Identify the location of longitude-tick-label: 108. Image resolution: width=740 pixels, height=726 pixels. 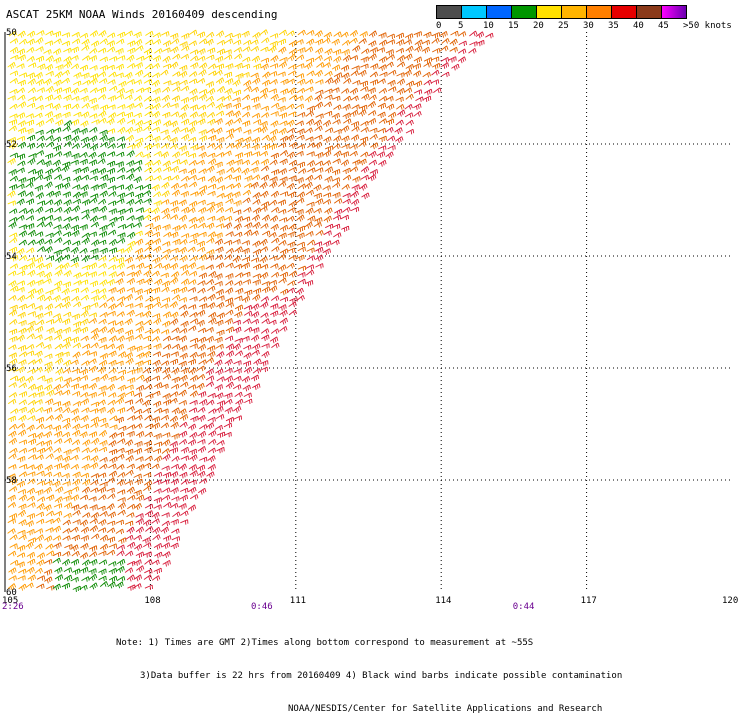
(152, 601).